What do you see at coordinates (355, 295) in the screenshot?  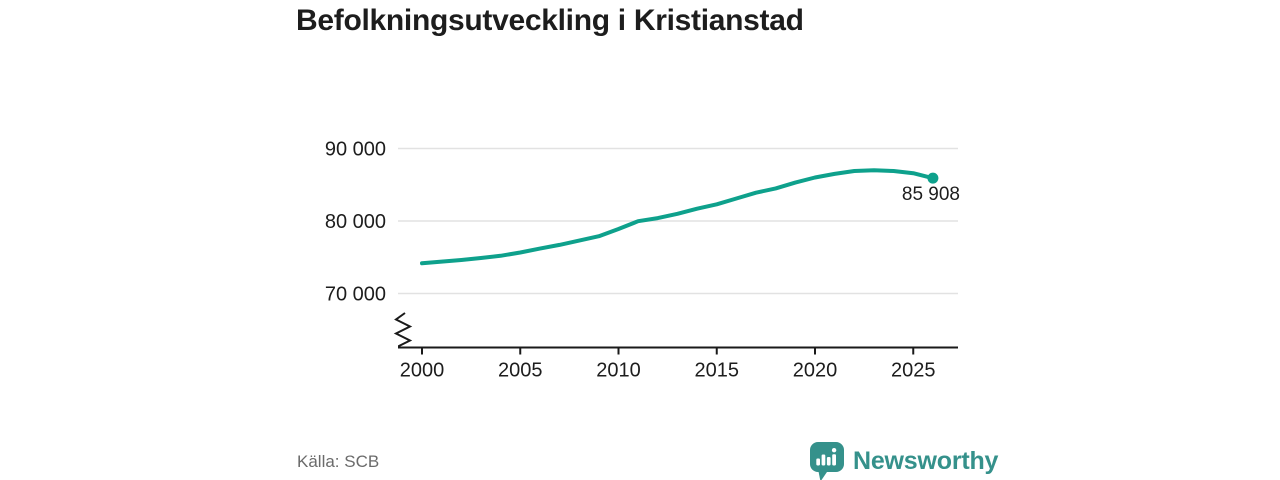 I see `y-tick-label: 70 000` at bounding box center [355, 295].